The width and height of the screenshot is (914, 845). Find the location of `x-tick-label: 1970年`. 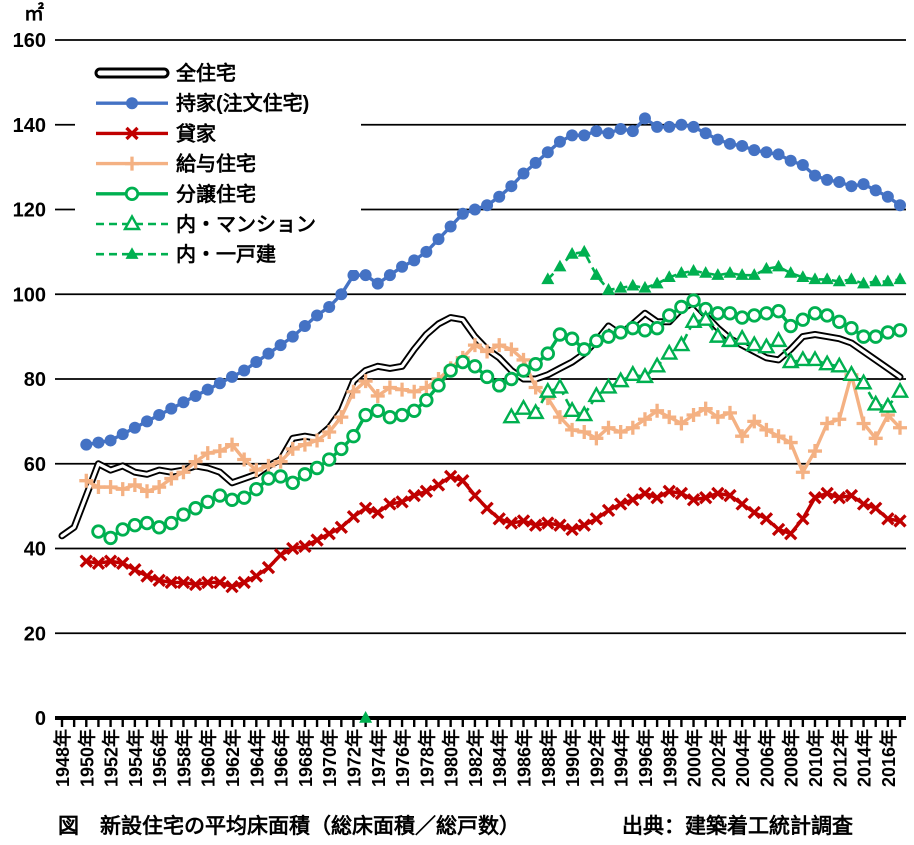

x-tick-label: 1970年 is located at coordinates (329, 758).